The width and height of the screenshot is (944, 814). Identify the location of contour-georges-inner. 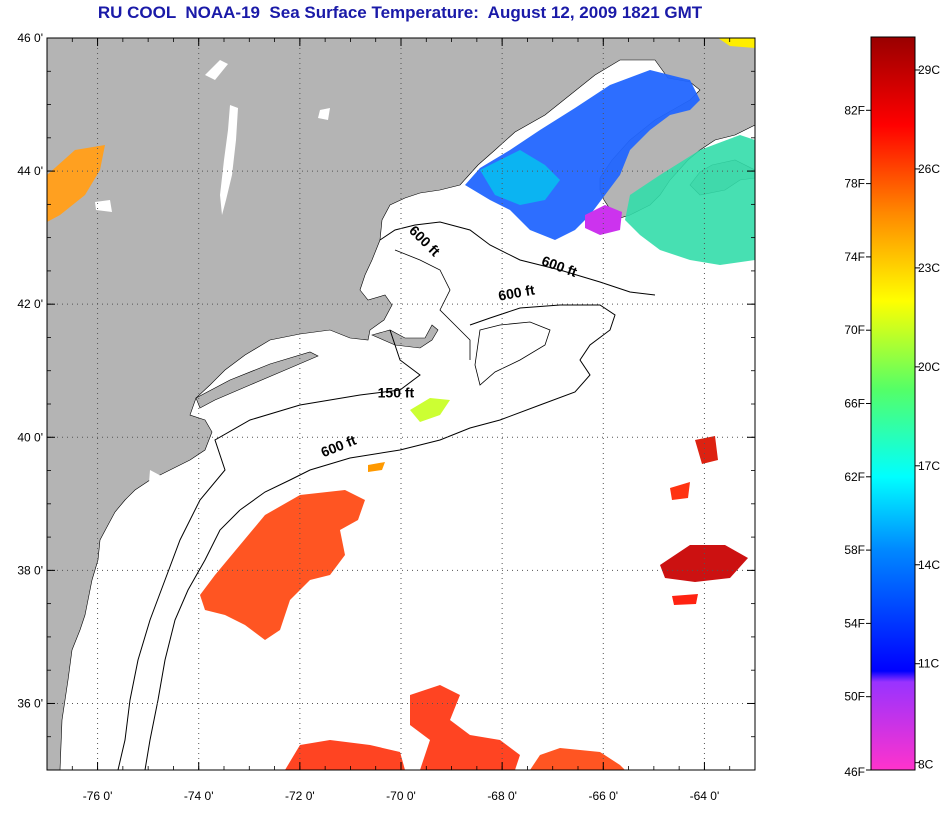
(512, 353).